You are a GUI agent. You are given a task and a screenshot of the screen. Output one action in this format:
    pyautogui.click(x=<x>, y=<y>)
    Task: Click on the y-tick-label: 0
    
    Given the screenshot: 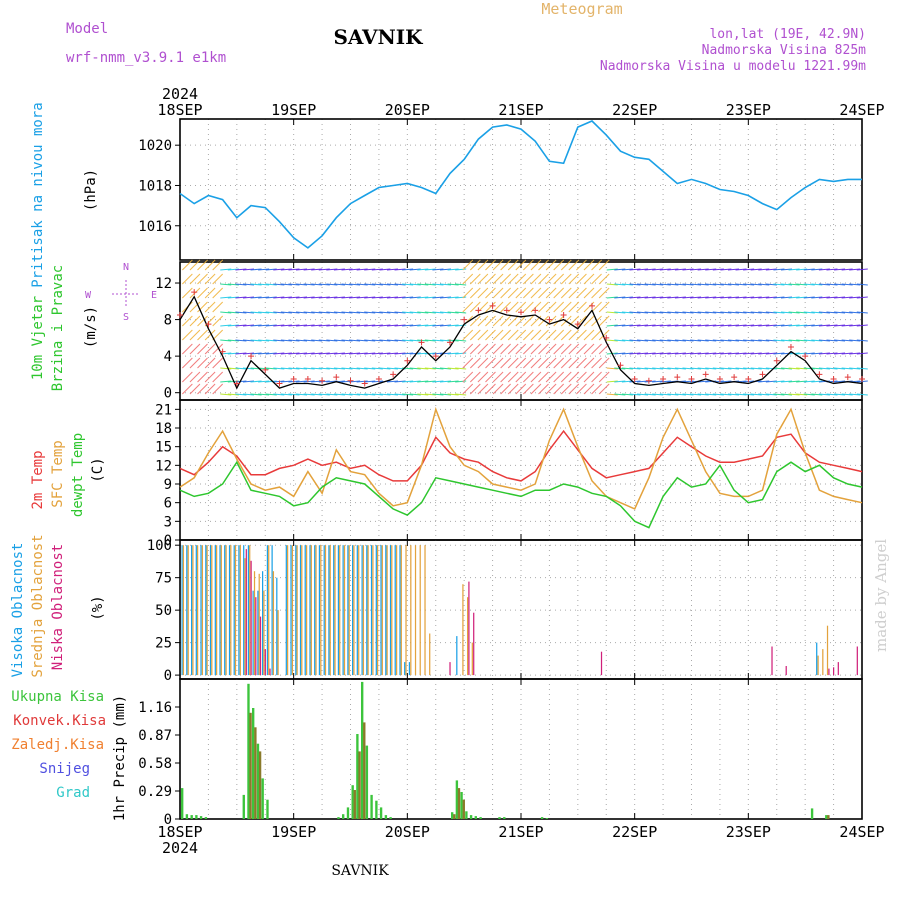 What is the action you would take?
    pyautogui.click(x=168, y=541)
    